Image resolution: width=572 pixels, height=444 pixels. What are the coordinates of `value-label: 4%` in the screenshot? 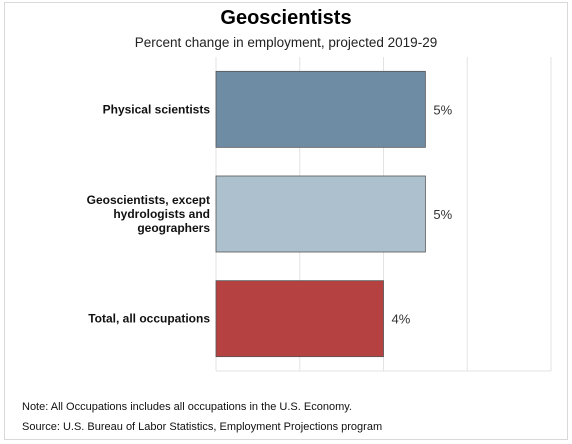 It's located at (401, 319).